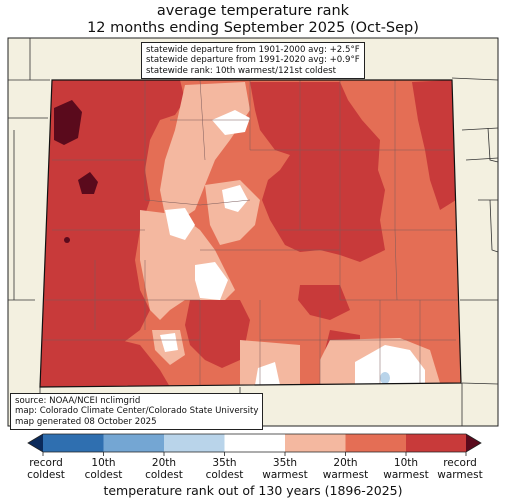  I want to click on colorbar-10th-warmest, so click(436, 443).